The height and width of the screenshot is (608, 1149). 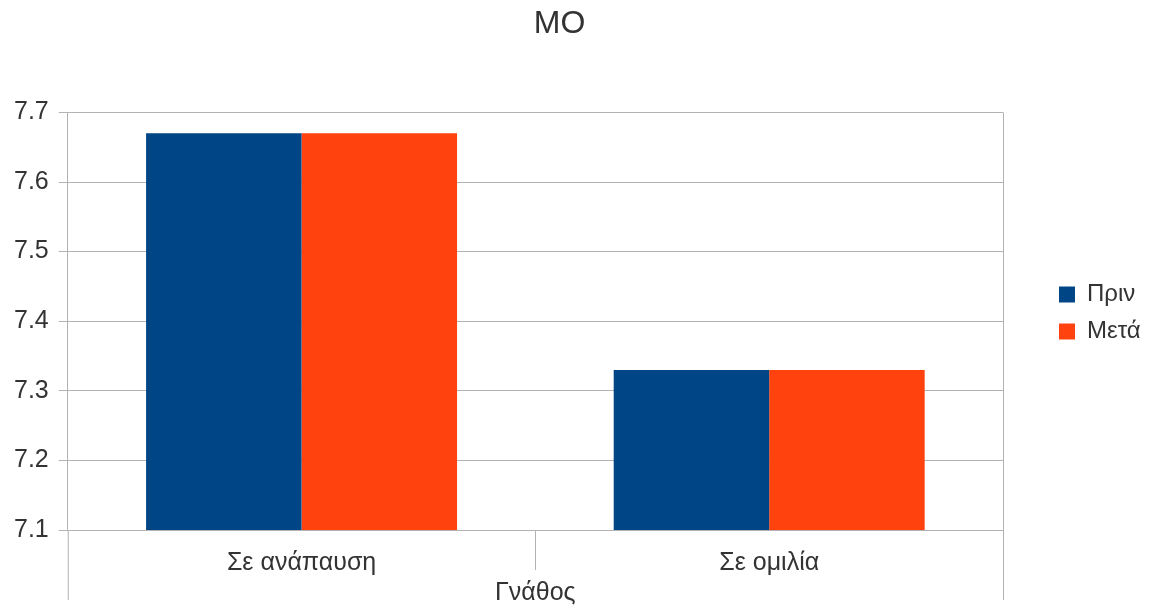 I want to click on y-tick-label: 7.6, so click(x=31, y=179).